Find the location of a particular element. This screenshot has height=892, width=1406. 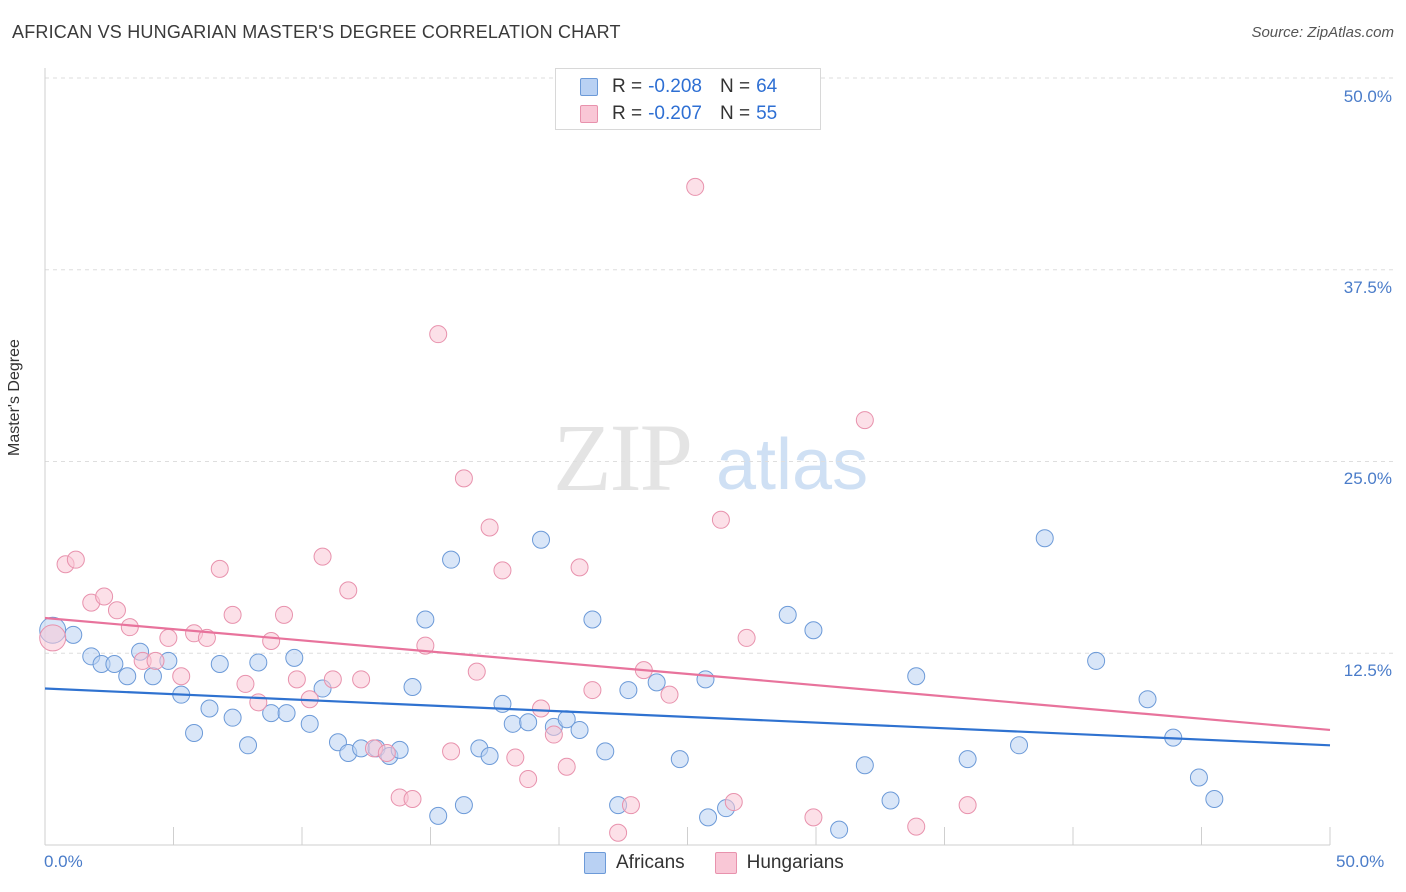

x-tick-label: 50.0% is located at coordinates (1360, 861).